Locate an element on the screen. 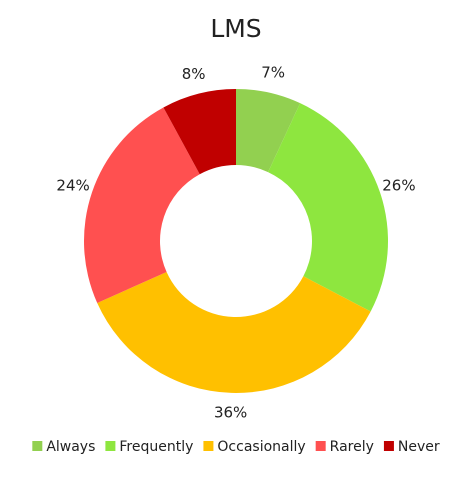 The image size is (472, 477). value-label: 26% is located at coordinates (398, 185).